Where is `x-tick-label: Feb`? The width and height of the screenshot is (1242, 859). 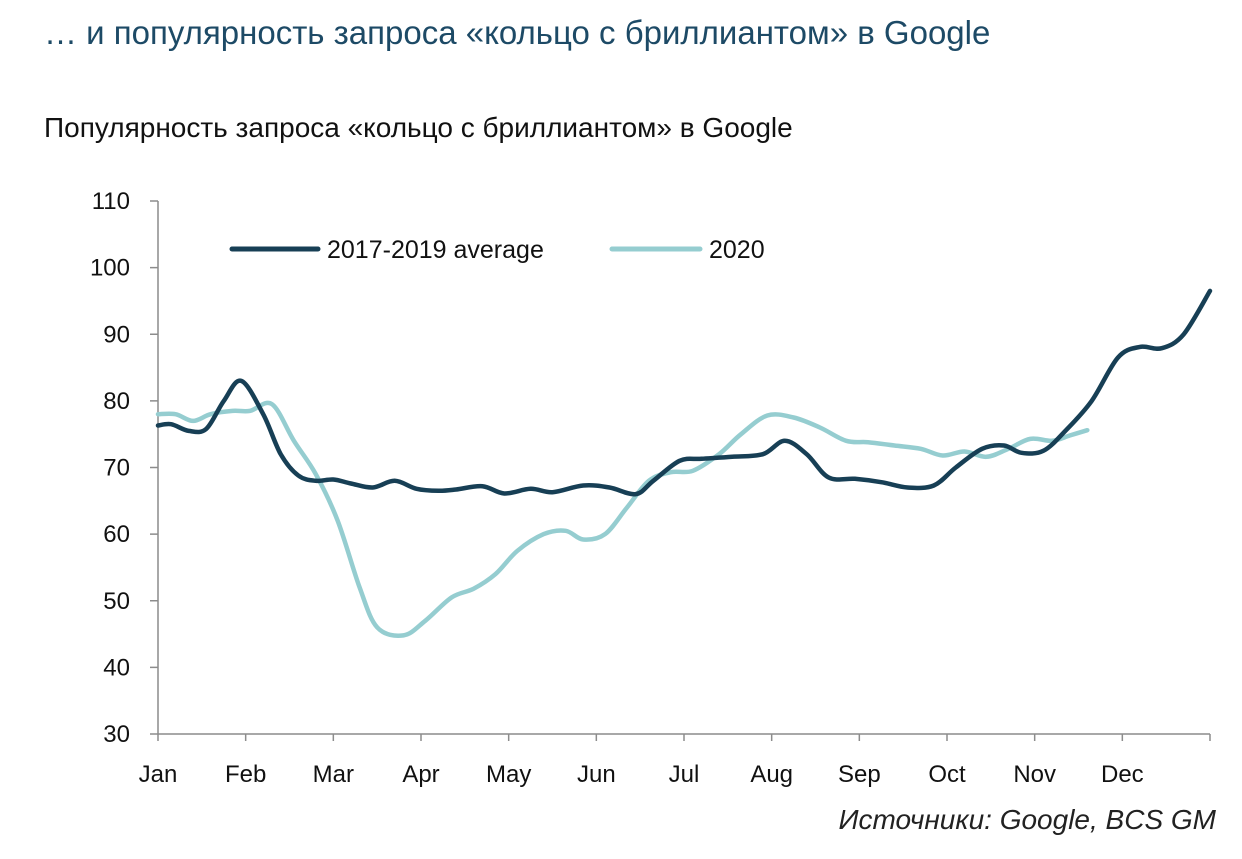 x-tick-label: Feb is located at coordinates (245, 774).